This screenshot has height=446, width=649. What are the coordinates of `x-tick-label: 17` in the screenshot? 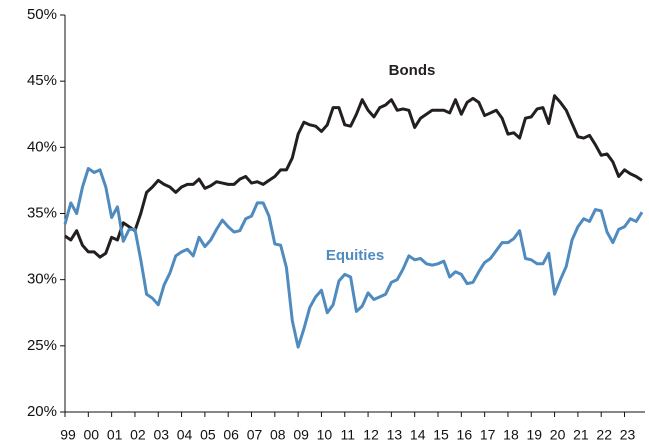 It's located at (488, 435).